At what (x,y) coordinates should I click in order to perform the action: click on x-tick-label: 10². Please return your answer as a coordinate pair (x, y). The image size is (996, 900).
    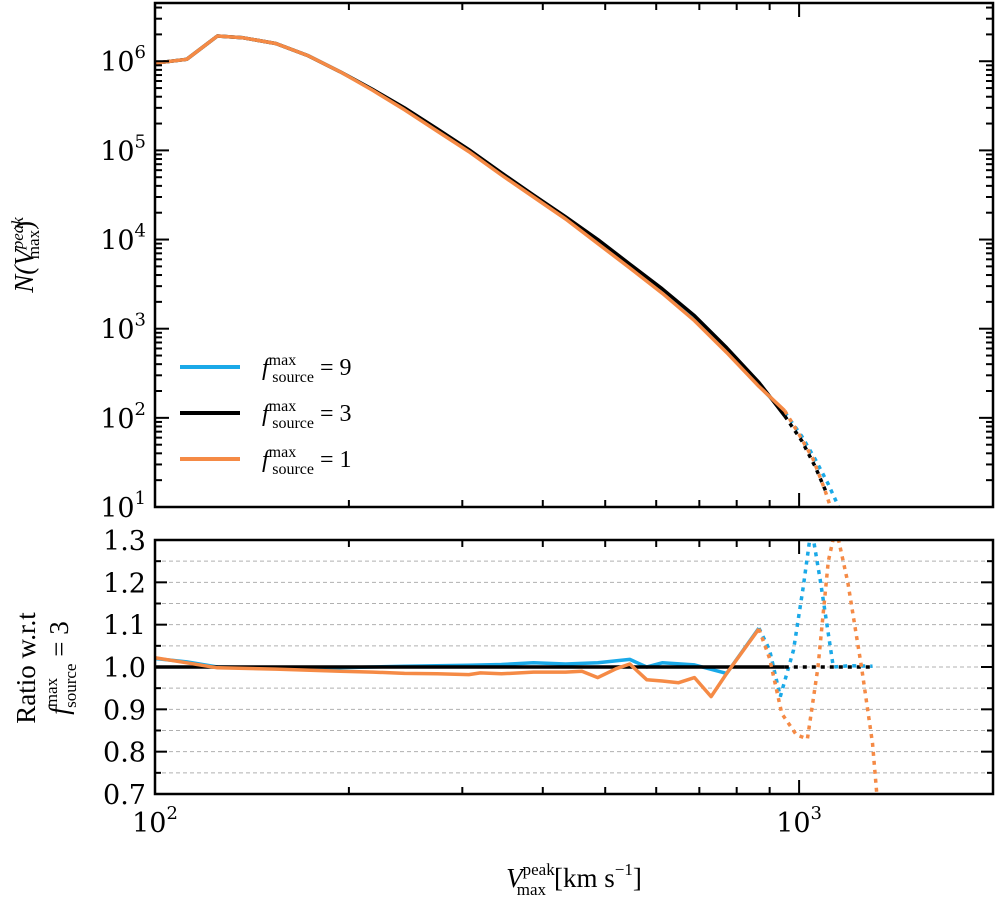
    Looking at the image, I should click on (155, 821).